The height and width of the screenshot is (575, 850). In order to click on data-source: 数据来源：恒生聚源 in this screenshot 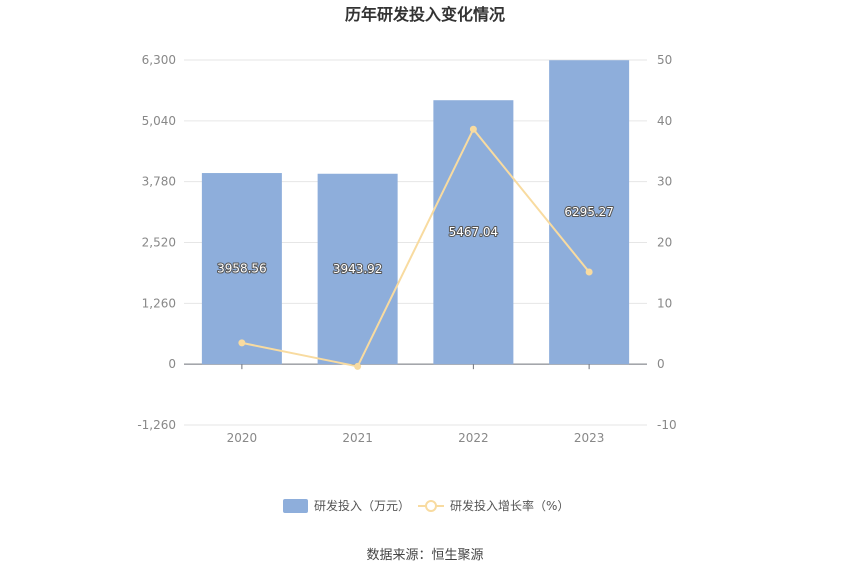, I will do `click(424, 555)`.